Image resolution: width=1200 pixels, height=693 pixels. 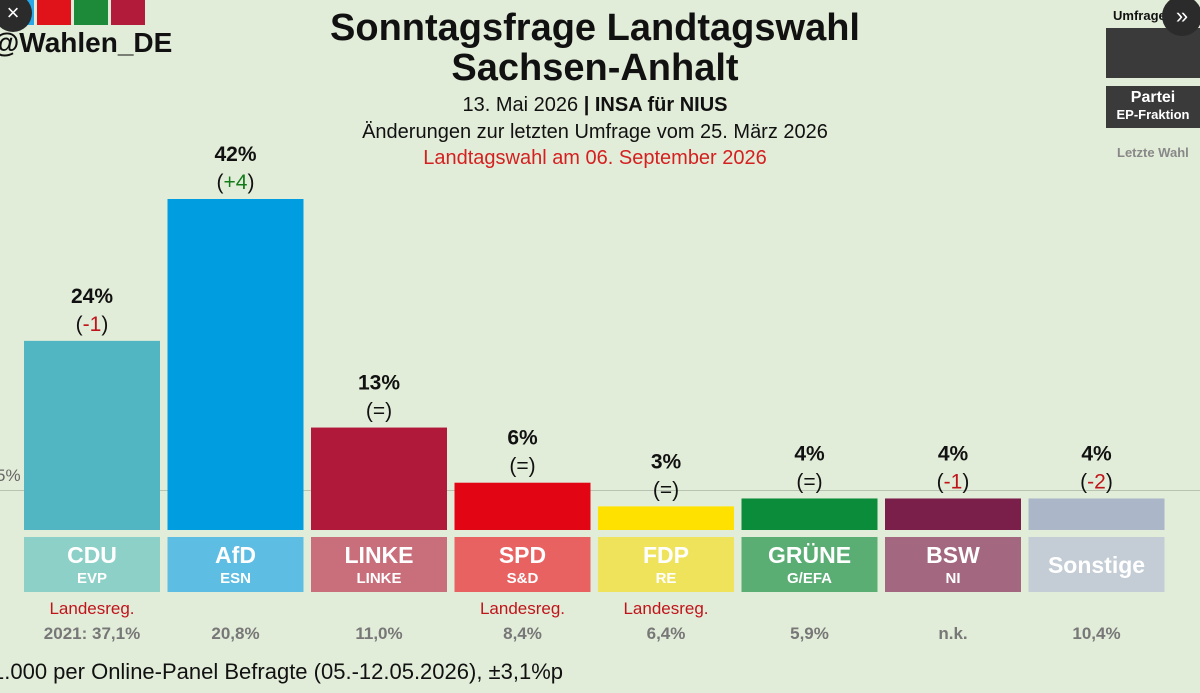 I want to click on bar-grüne, so click(x=809, y=514).